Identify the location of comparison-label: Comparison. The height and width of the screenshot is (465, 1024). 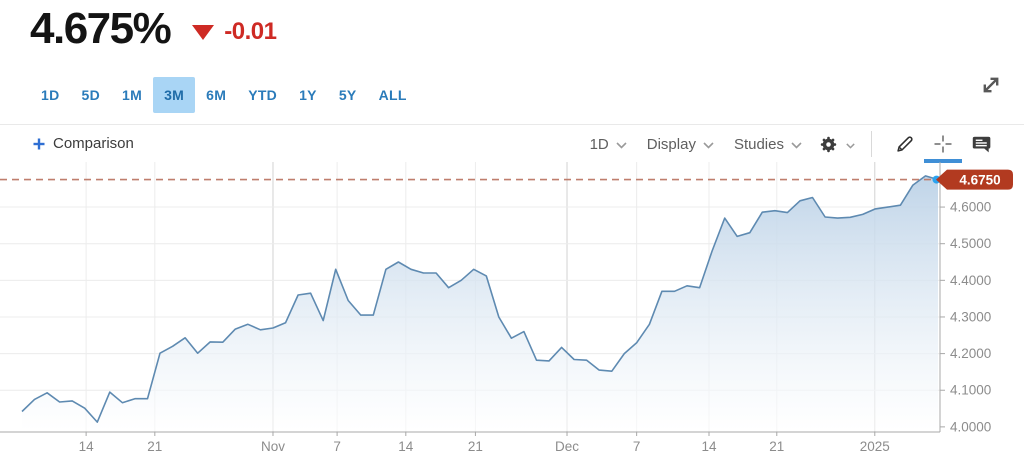
(93, 143).